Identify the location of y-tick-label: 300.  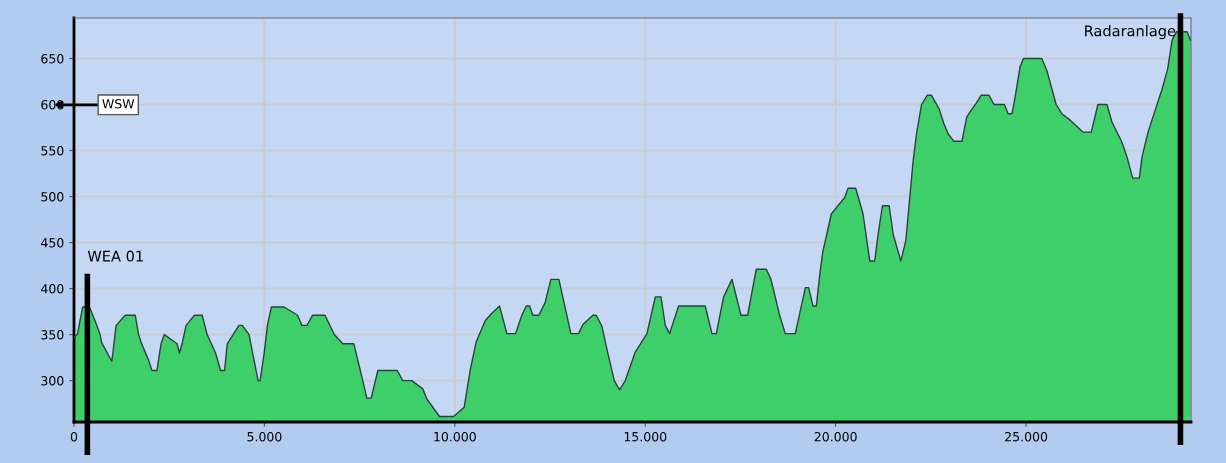
(52, 381).